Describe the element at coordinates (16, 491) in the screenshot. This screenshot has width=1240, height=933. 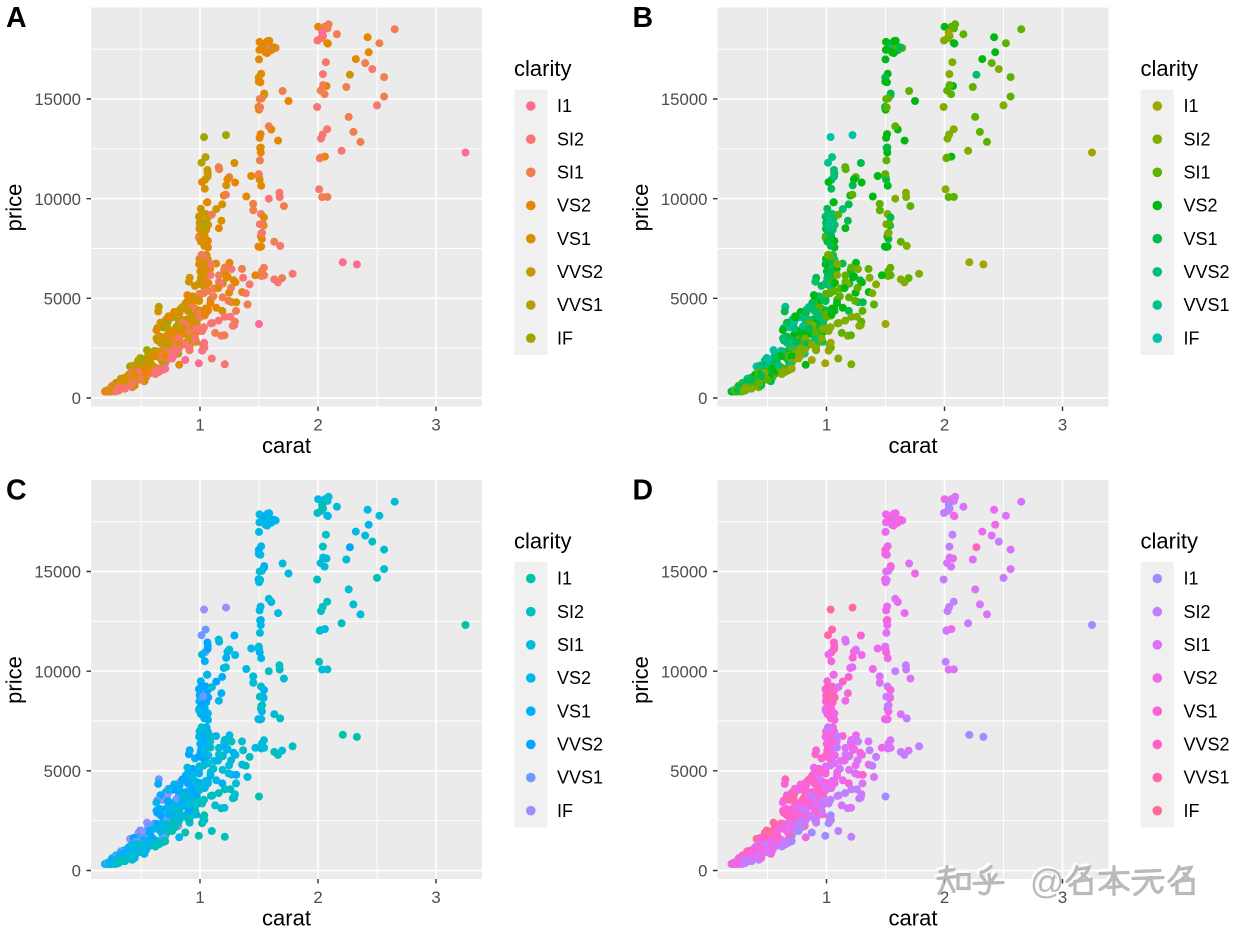
I see `svg-text: C` at that location.